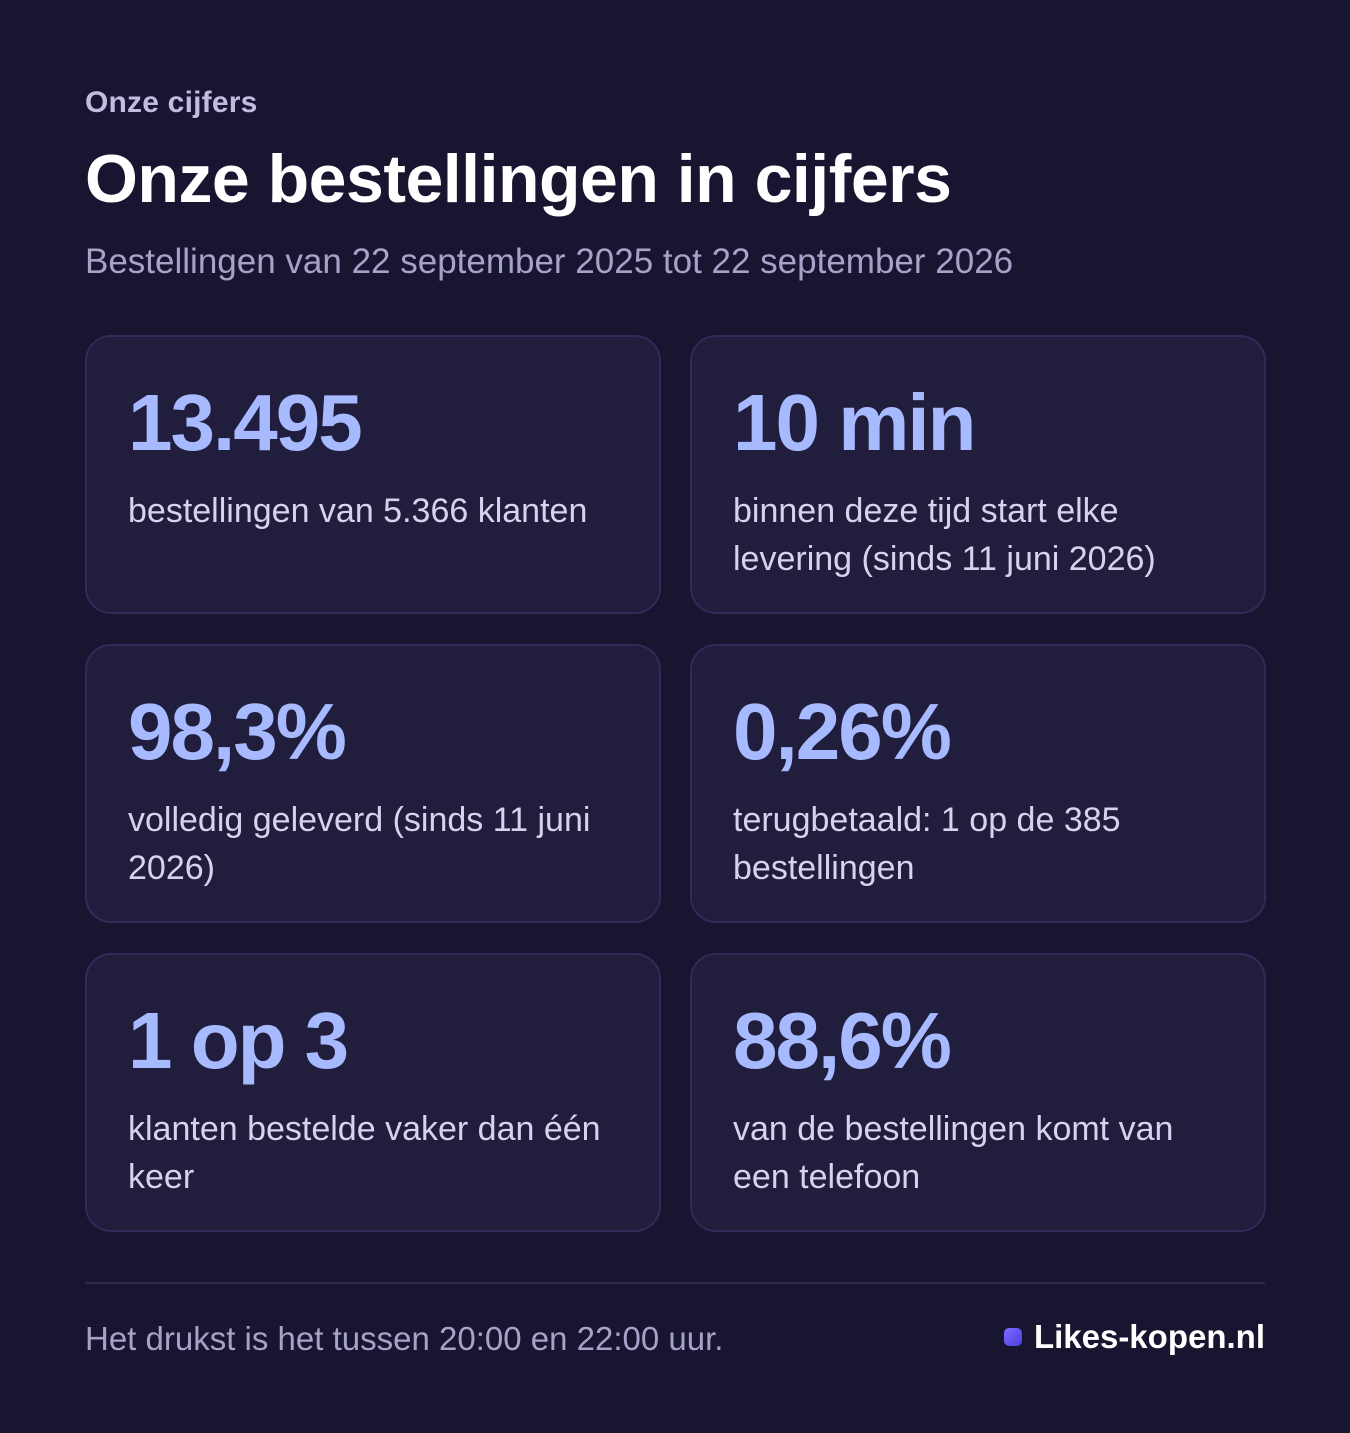 This screenshot has width=1350, height=1433. I want to click on stat-value: 88,6%, so click(842, 1040).